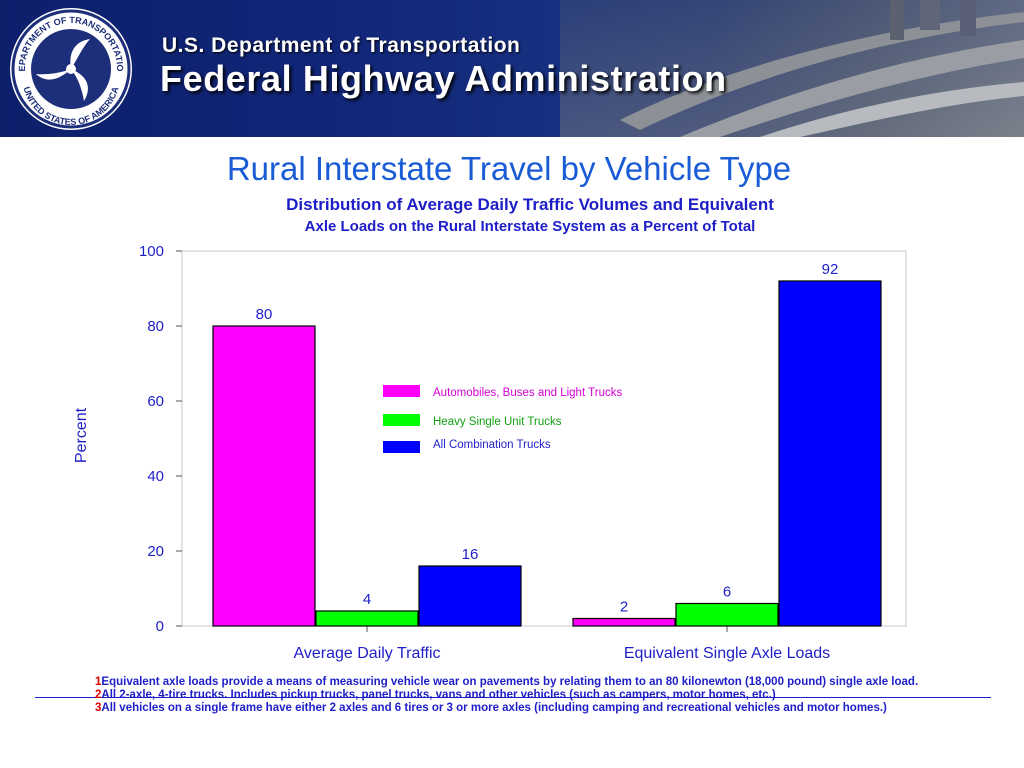 This screenshot has width=1024, height=768. What do you see at coordinates (727, 653) in the screenshot?
I see `x-category-label: Equivalent Single Axle Loads` at bounding box center [727, 653].